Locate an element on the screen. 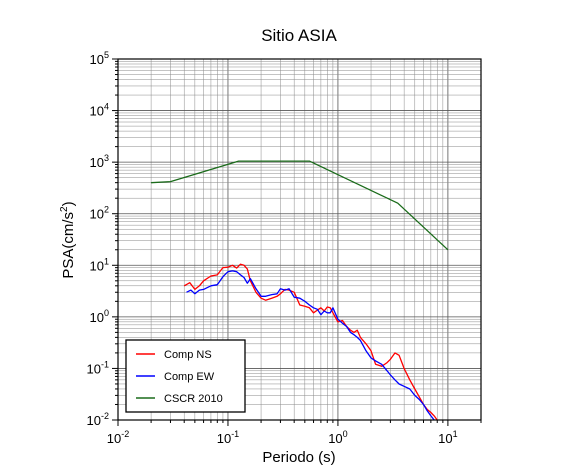  legend-label-ns: Comp NS is located at coordinates (188, 355).